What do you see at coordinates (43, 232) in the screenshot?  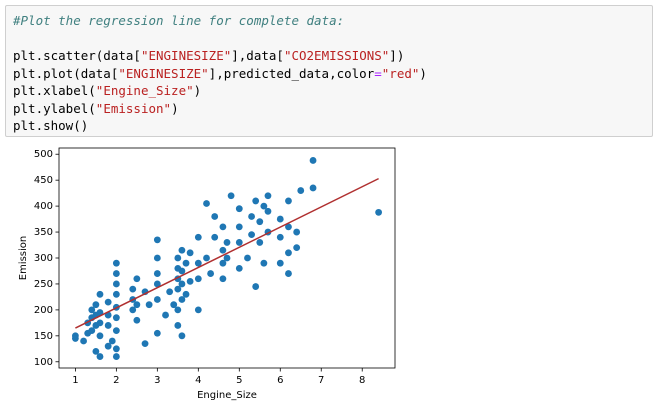 I see `y-tick-label: 350` at bounding box center [43, 232].